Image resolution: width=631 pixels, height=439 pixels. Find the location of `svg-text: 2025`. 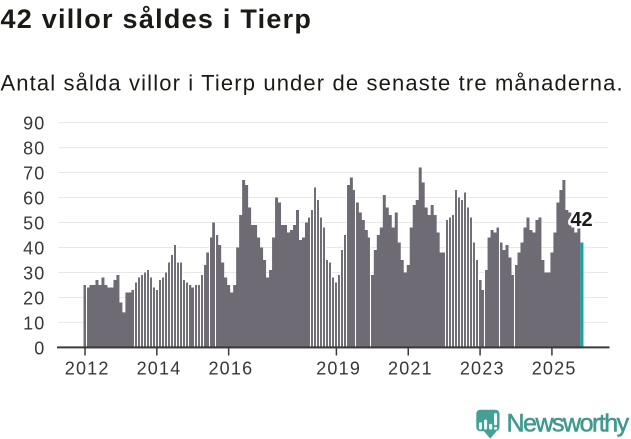

svg-text: 2025 is located at coordinates (554, 369).